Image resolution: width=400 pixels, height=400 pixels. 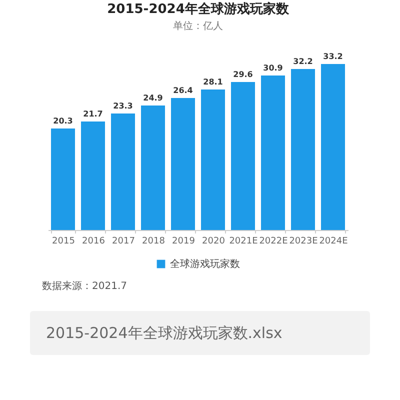 What do you see at coordinates (63, 121) in the screenshot?
I see `data-label: 20.3` at bounding box center [63, 121].